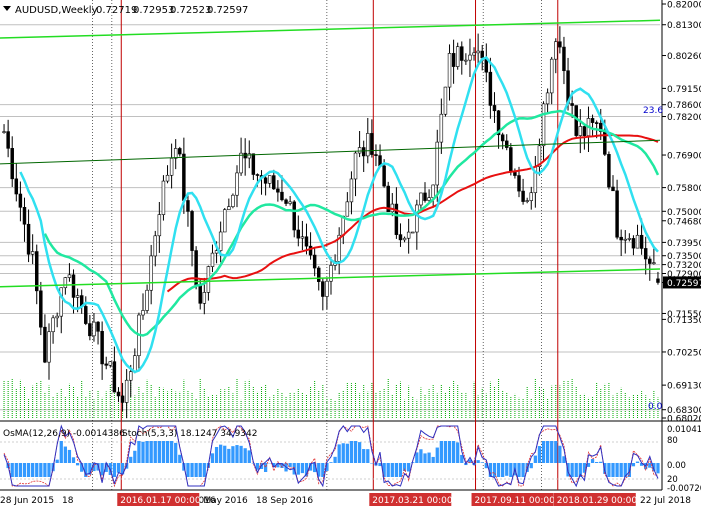 The width and height of the screenshot is (701, 509). What do you see at coordinates (153, 10) in the screenshot?
I see `header-high: 0.72953` at bounding box center [153, 10].